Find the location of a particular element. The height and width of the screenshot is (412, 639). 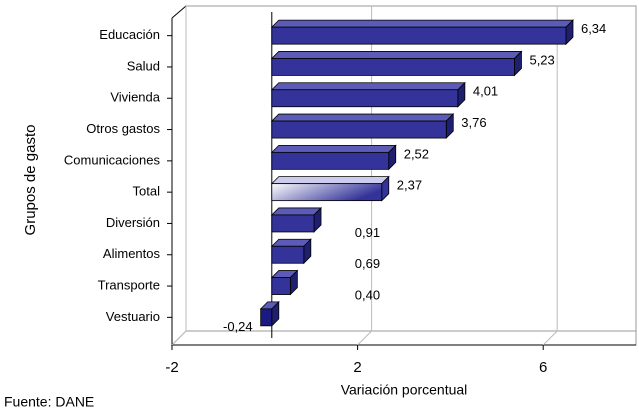

value-label: 0,69 is located at coordinates (367, 263).